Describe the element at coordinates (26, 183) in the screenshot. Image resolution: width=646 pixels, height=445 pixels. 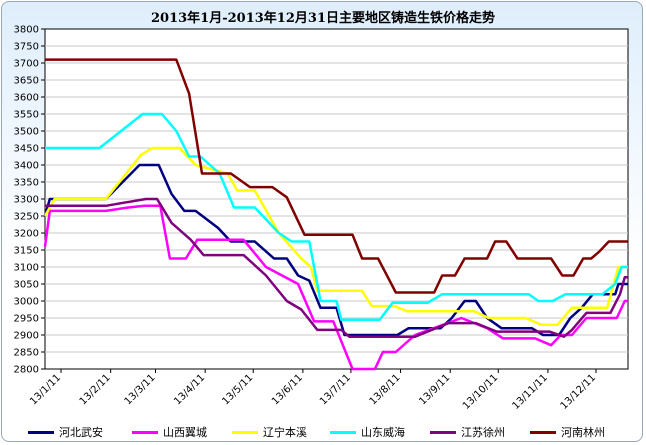
I see `y-tick-label-11: 3350` at that location.